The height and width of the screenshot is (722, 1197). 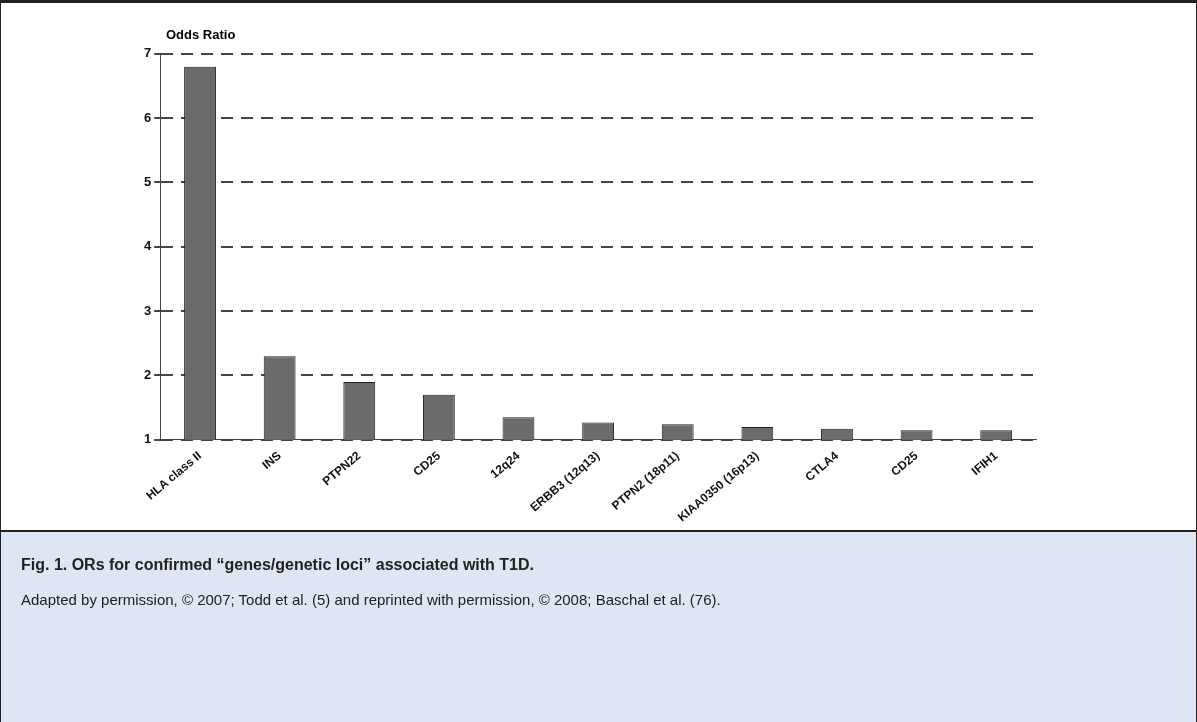 I want to click on y-tick-label: 3, so click(x=148, y=310).